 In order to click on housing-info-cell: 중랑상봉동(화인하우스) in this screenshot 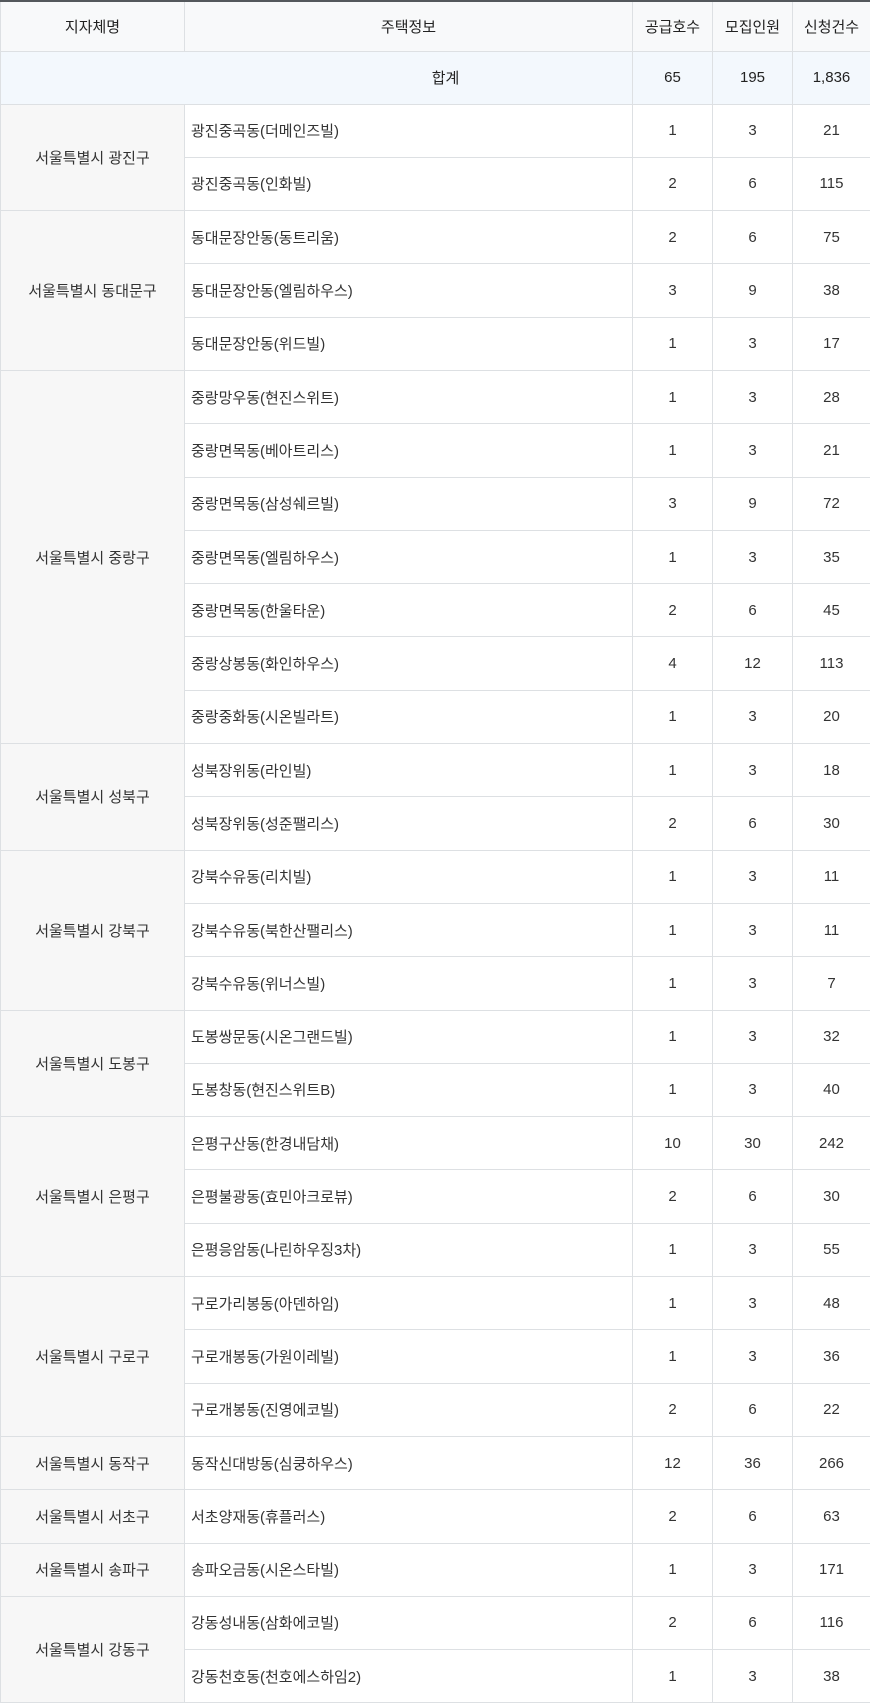, I will do `click(408, 663)`.